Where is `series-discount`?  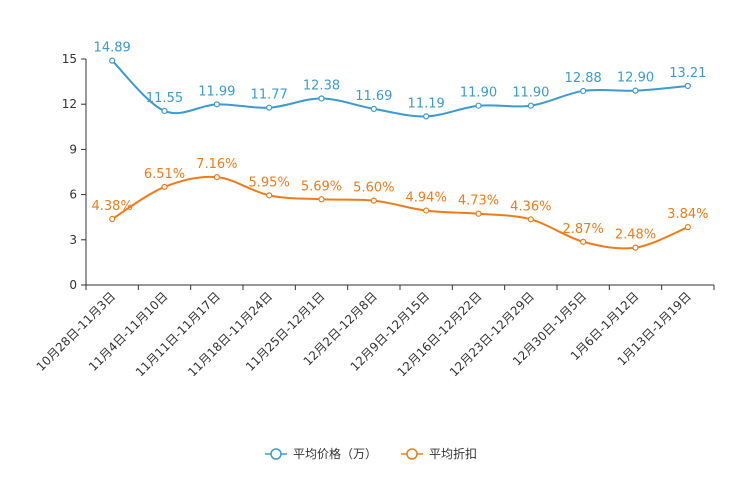
series-discount is located at coordinates (400, 212).